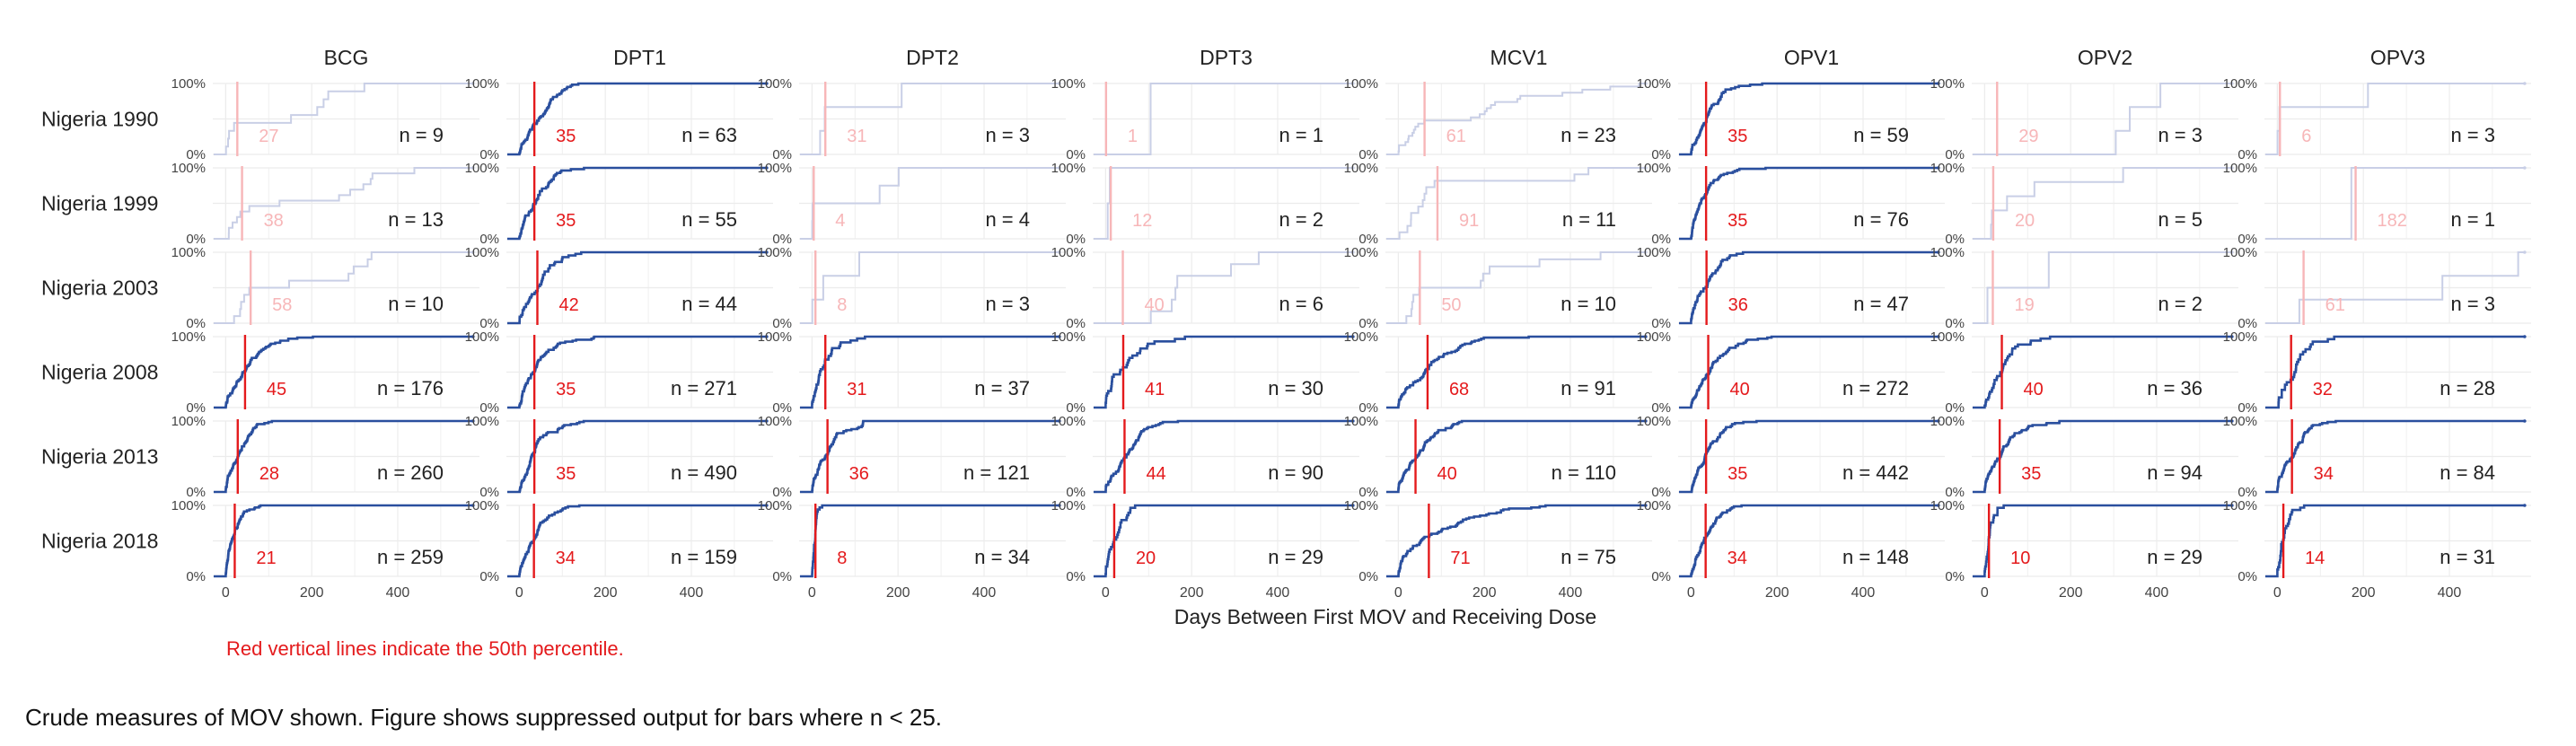  Describe the element at coordinates (1205, 549) in the screenshot. I see `panel-dpt3-2018: 0% 100% 0 200 400 20 n = 29` at that location.